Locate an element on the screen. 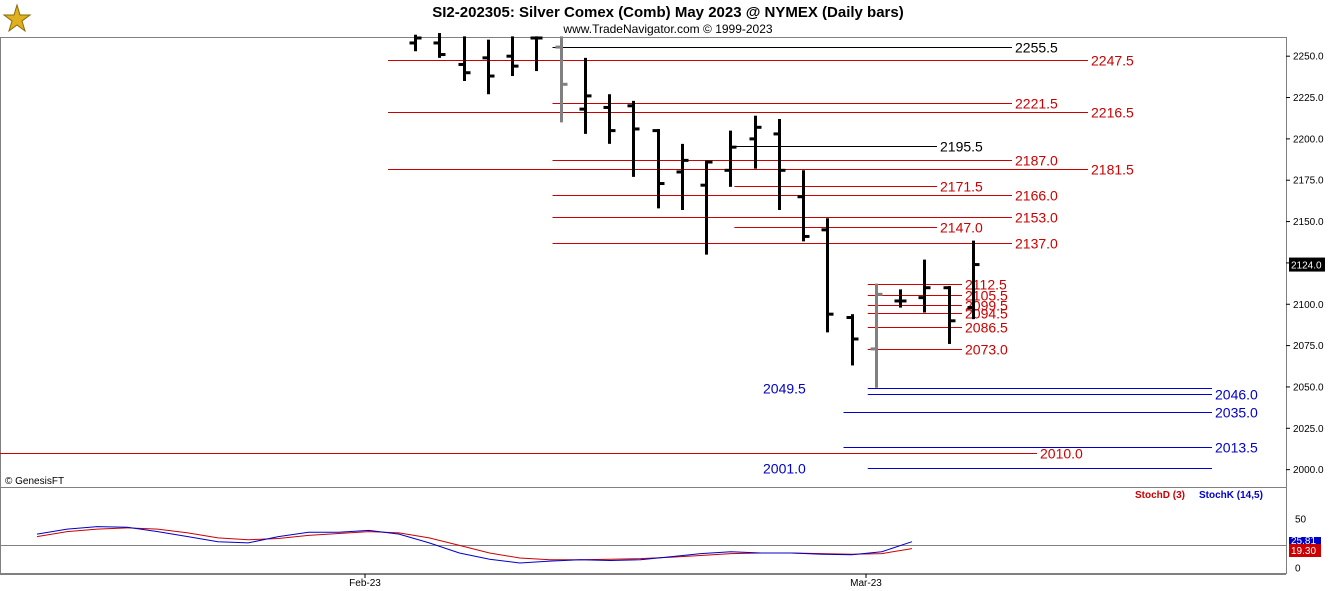  stochd-value-badge is located at coordinates (1305, 550).